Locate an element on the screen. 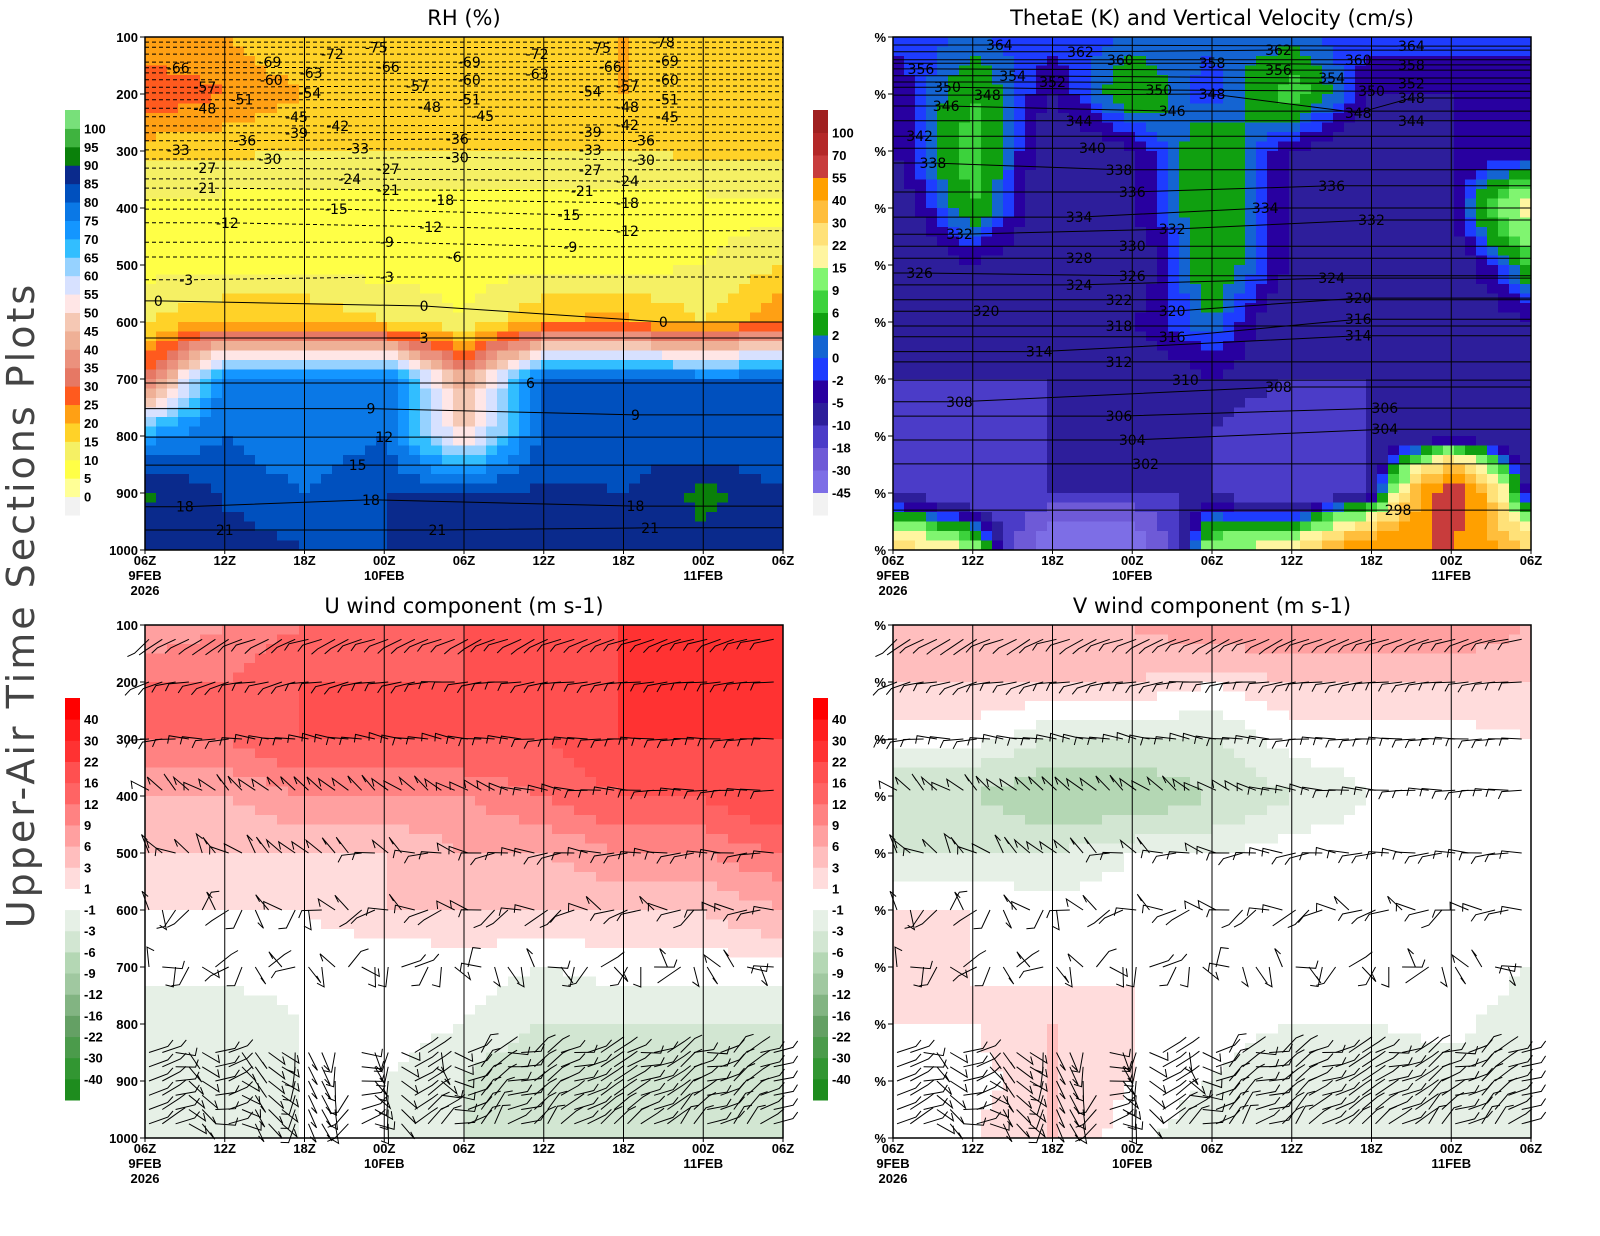 The width and height of the screenshot is (1600, 1236). contour-label: -66 is located at coordinates (610, 68).